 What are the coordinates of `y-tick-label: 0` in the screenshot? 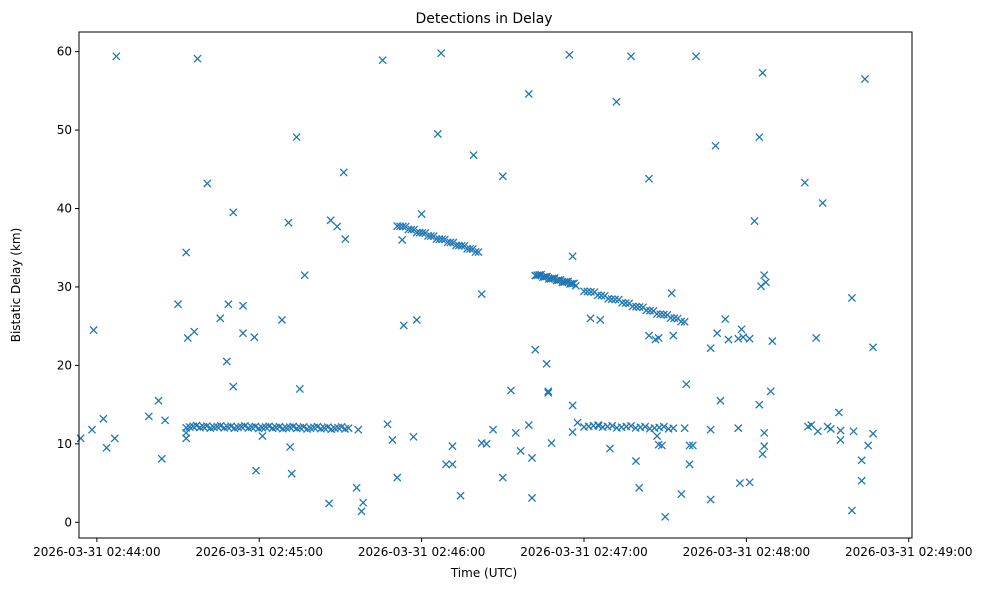 It's located at (68, 522).